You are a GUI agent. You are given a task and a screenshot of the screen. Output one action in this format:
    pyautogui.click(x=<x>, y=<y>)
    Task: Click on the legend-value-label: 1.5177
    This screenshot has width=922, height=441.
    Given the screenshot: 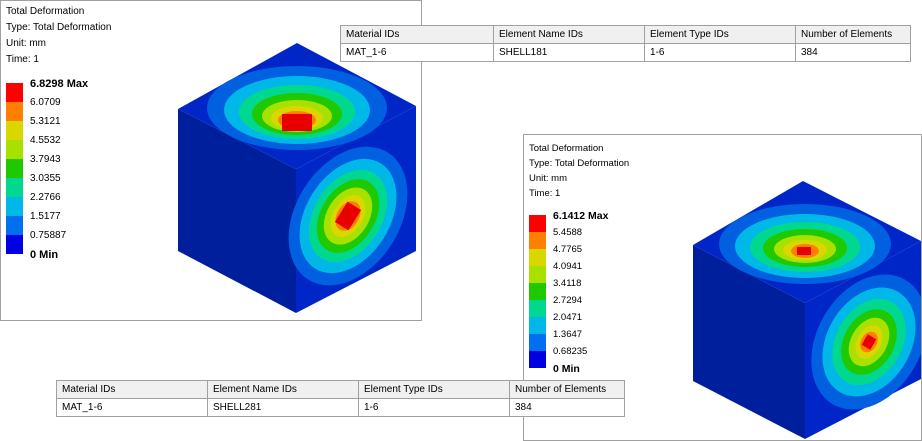 What is the action you would take?
    pyautogui.click(x=45, y=216)
    